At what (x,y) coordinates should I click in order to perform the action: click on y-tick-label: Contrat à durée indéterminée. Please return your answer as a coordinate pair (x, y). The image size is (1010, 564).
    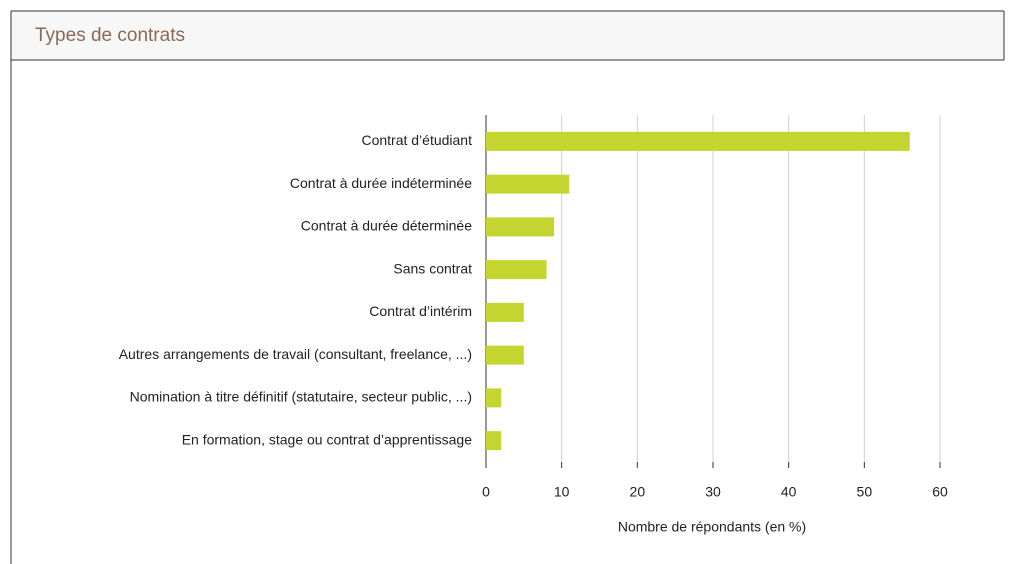
    Looking at the image, I should click on (381, 183).